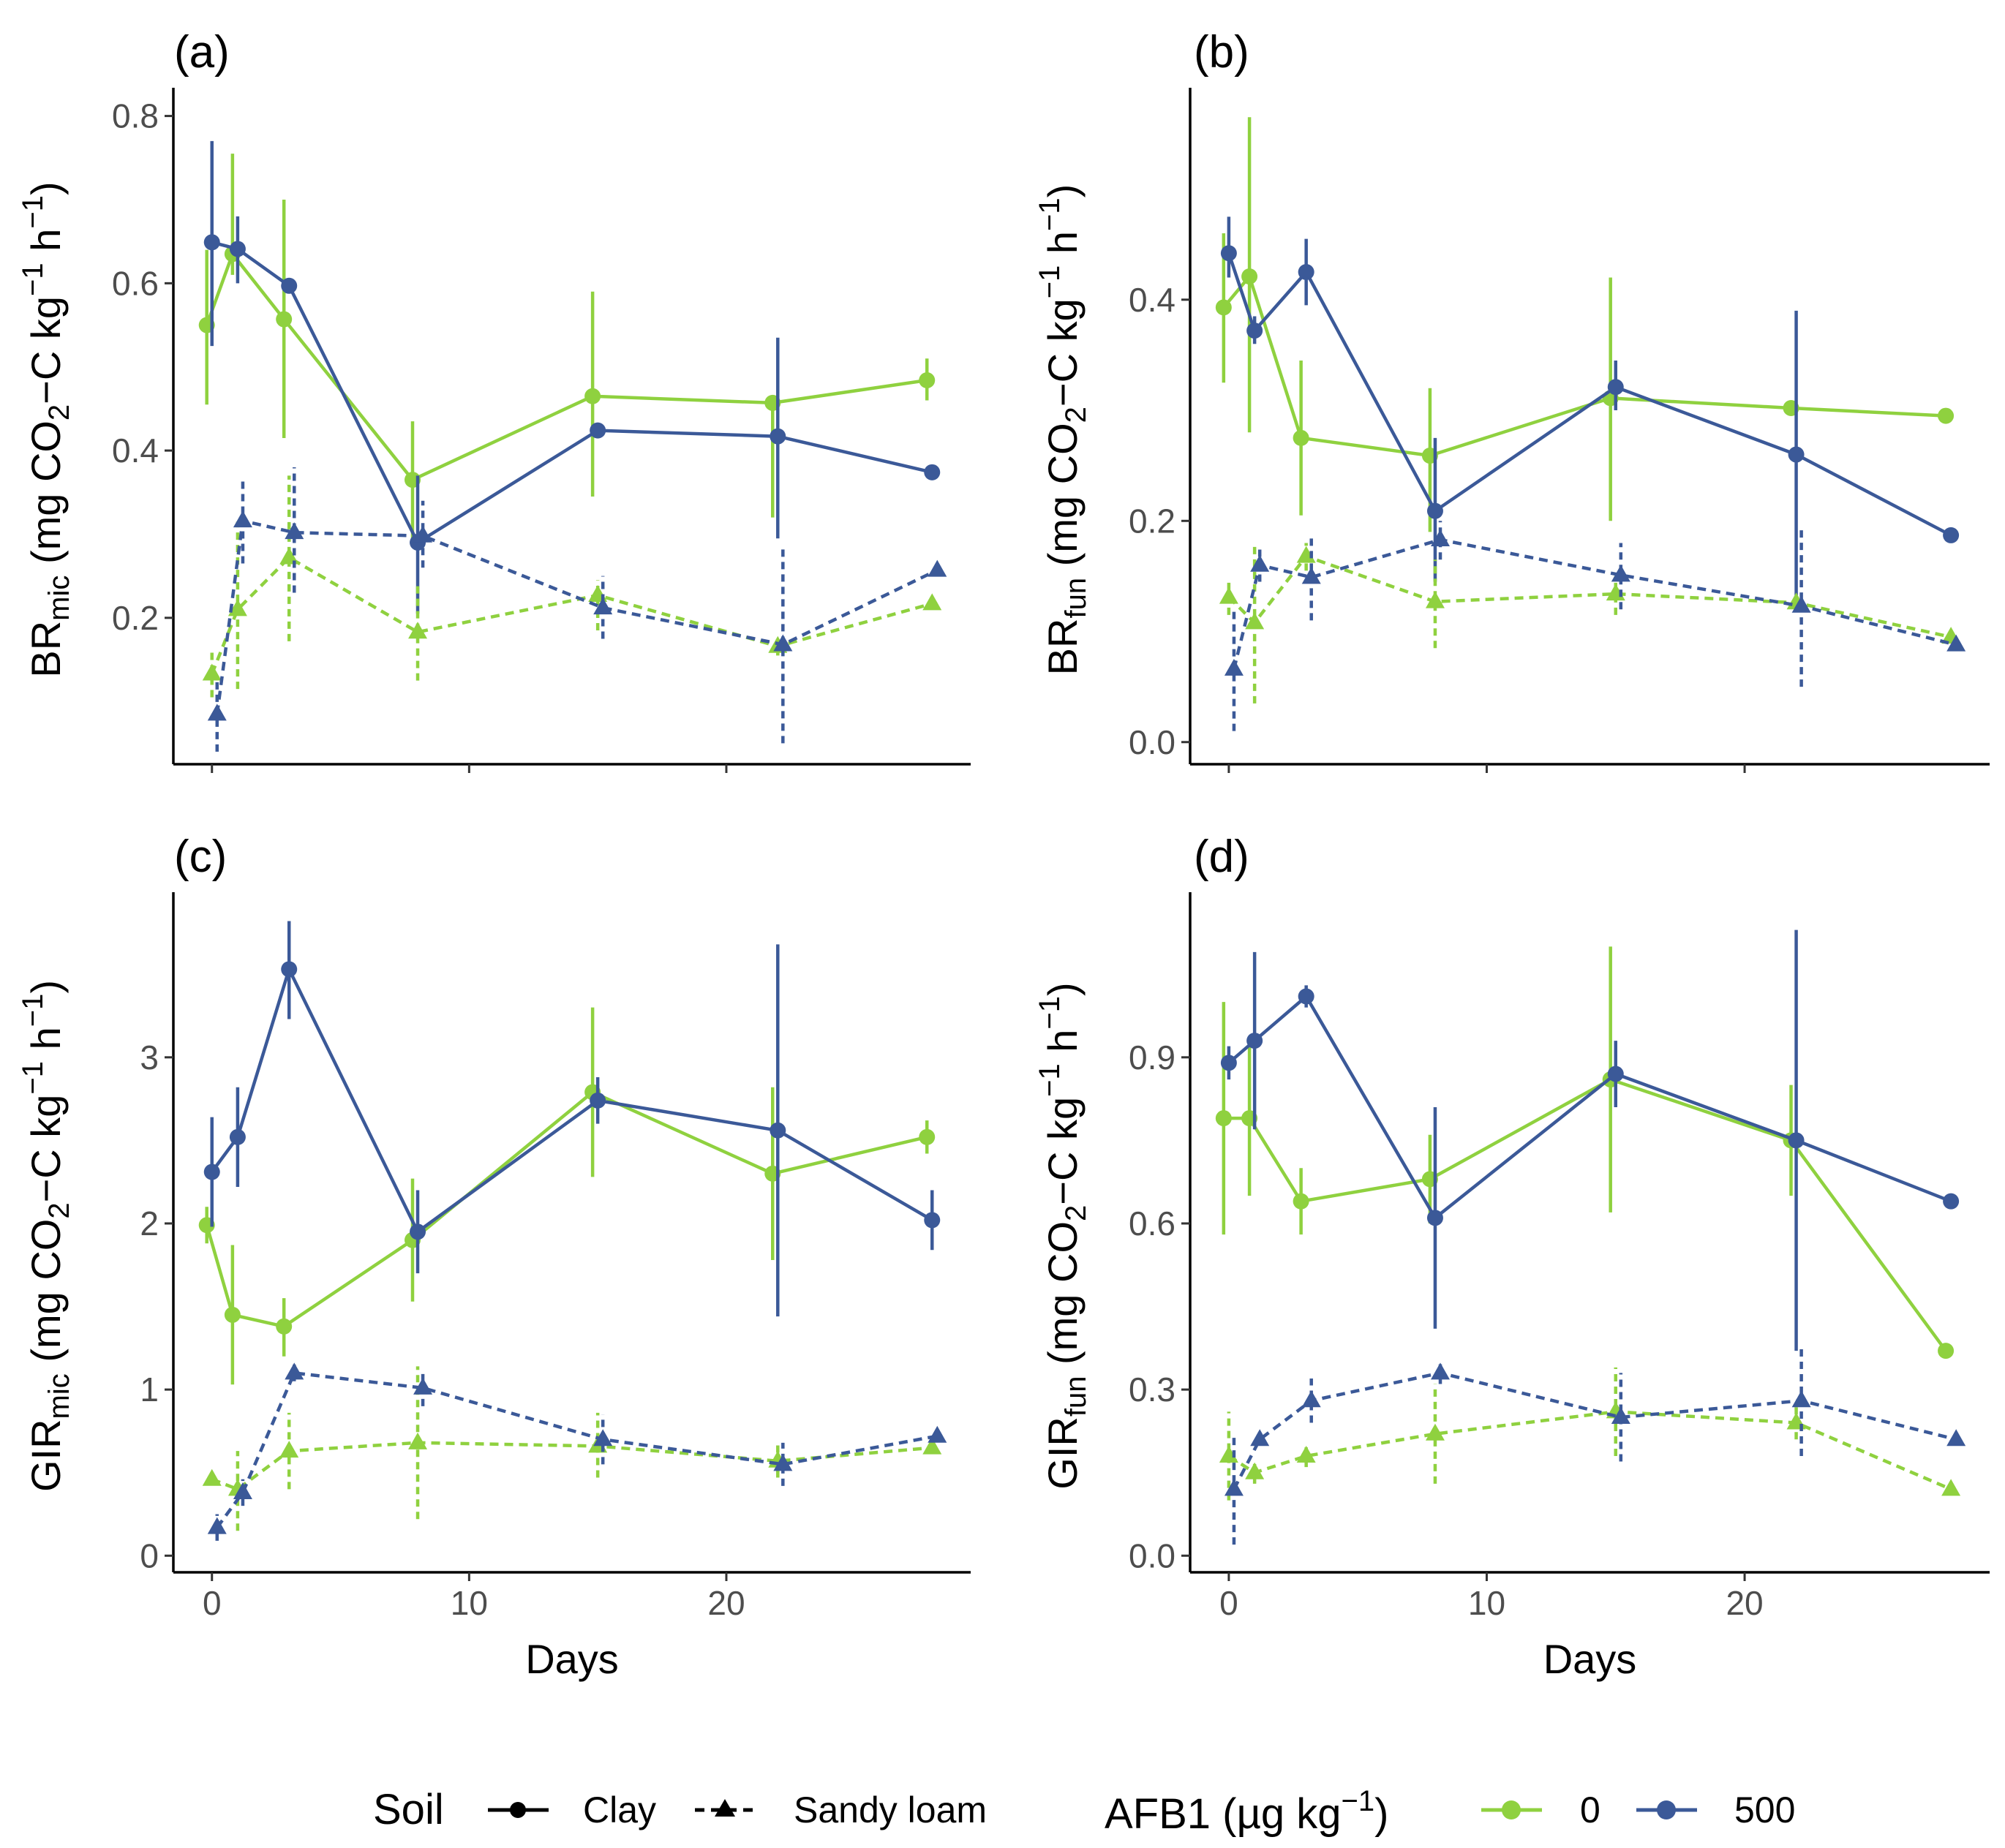 This screenshot has height=1848, width=2005. Describe the element at coordinates (1062, 1047) in the screenshot. I see `panel-d-y-title-unit3: h` at that location.